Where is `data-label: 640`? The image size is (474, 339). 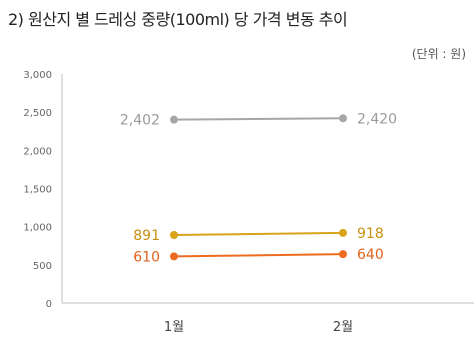
data-label: 640 is located at coordinates (370, 255).